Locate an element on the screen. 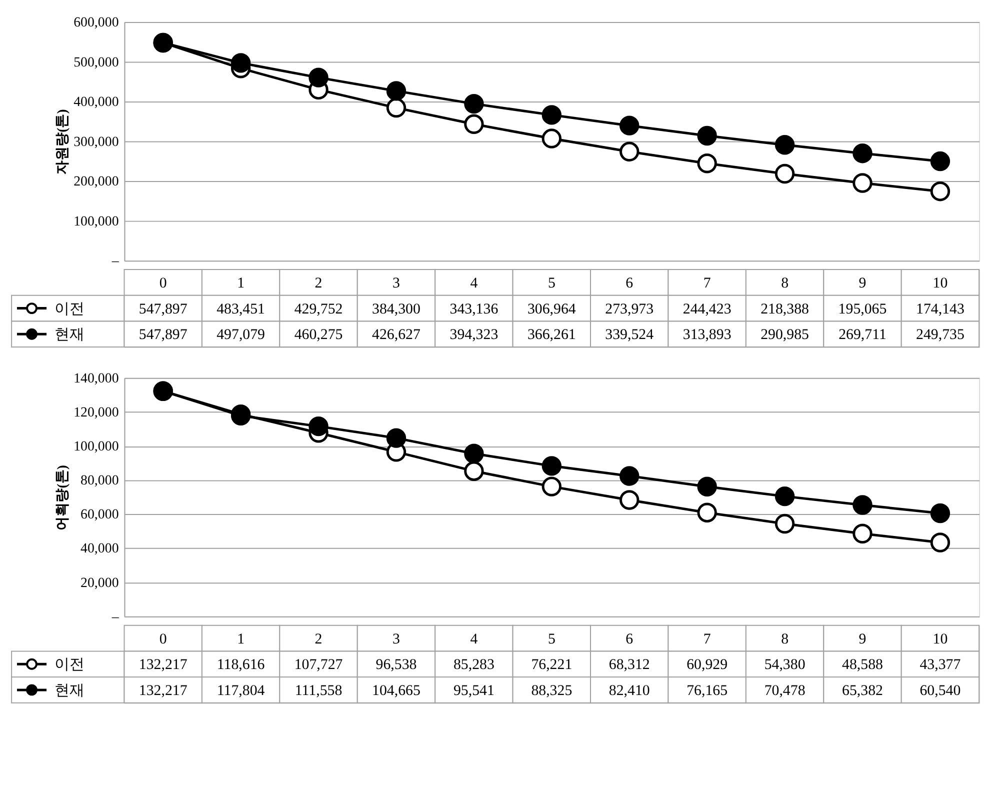 This screenshot has width=990, height=794. data-label: 429,752 is located at coordinates (318, 309).